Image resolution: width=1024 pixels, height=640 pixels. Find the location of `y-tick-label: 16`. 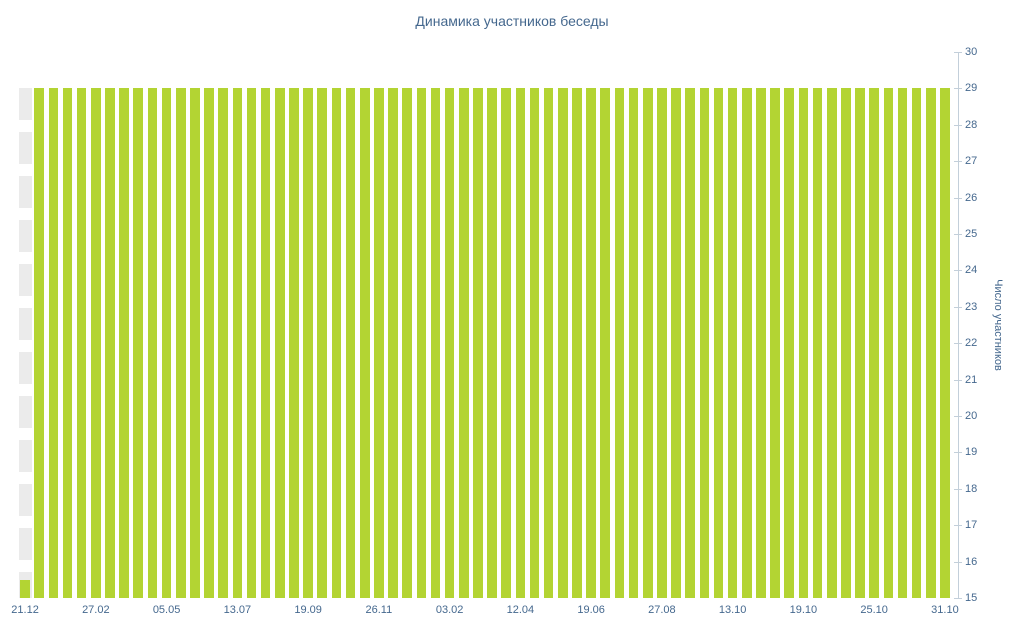

y-tick-label: 16 is located at coordinates (971, 561).